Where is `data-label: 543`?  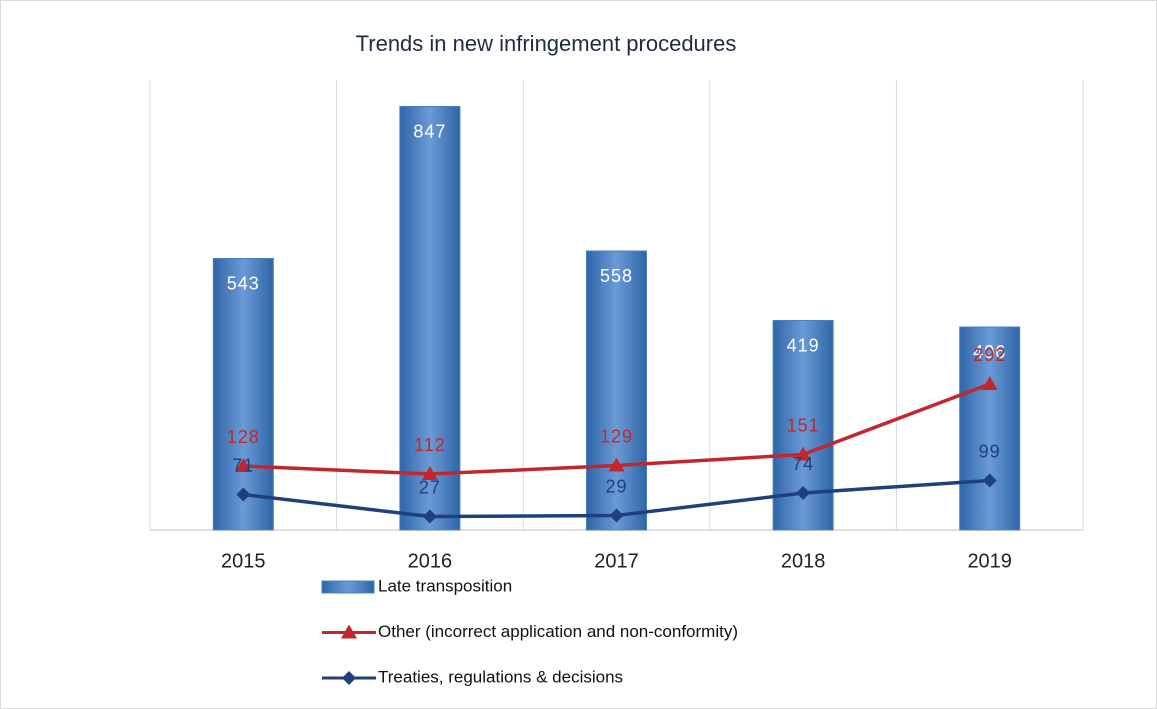
data-label: 543 is located at coordinates (243, 283).